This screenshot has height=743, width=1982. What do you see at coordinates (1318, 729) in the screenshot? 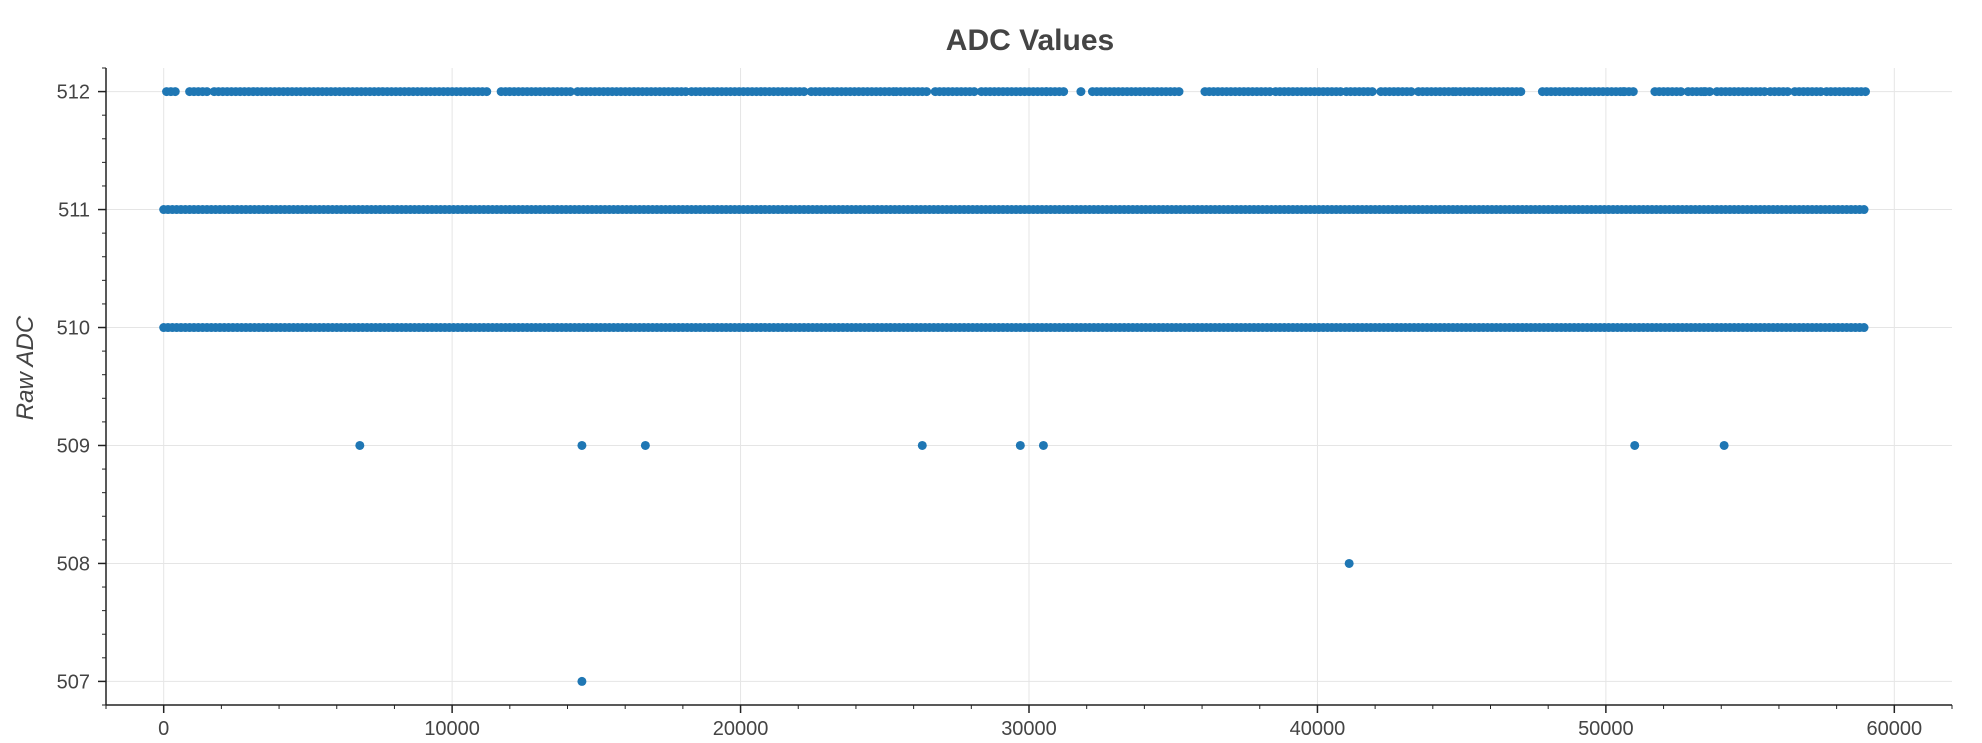
I see `x-tick-label: 40000` at bounding box center [1318, 729].